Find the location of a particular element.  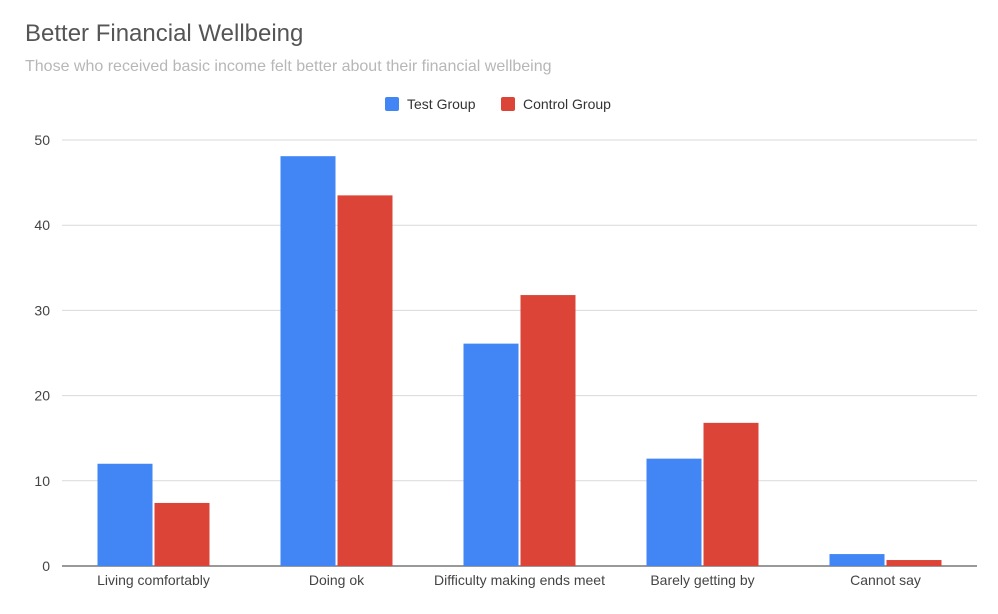

x-tick-label: Living comfortably is located at coordinates (153, 580).